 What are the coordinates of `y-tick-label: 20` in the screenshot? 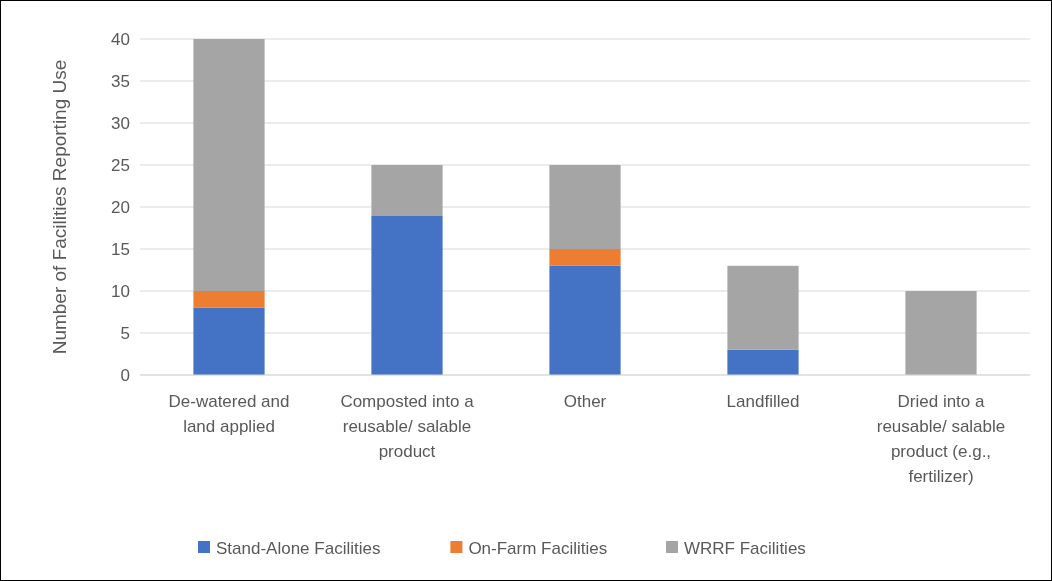 It's located at (120, 207).